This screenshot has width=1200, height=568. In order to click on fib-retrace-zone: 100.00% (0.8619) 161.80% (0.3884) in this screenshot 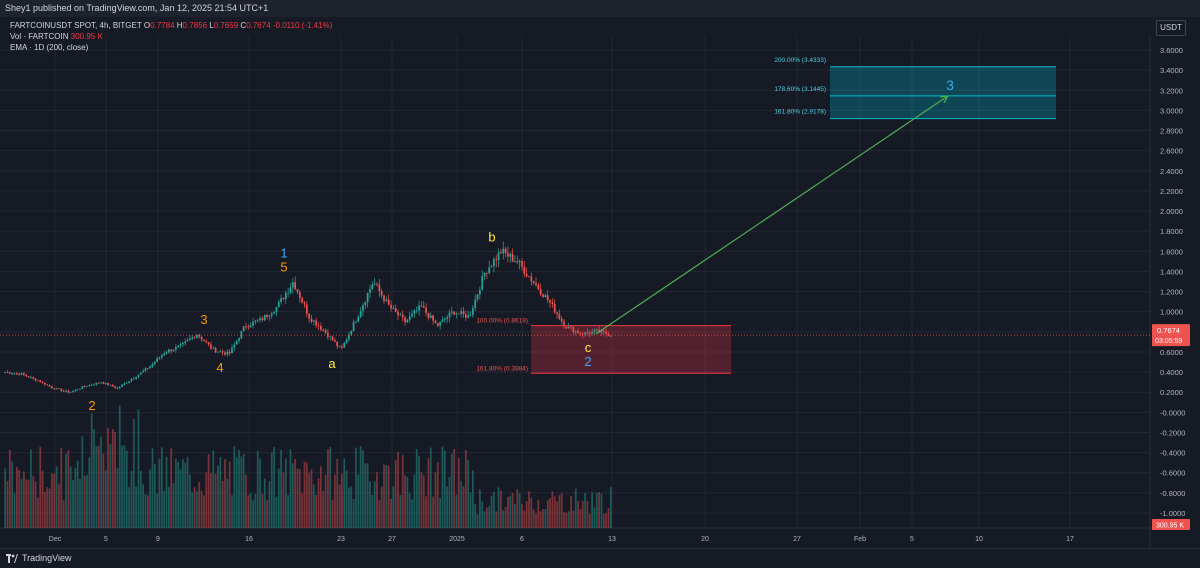, I will do `click(603, 346)`.